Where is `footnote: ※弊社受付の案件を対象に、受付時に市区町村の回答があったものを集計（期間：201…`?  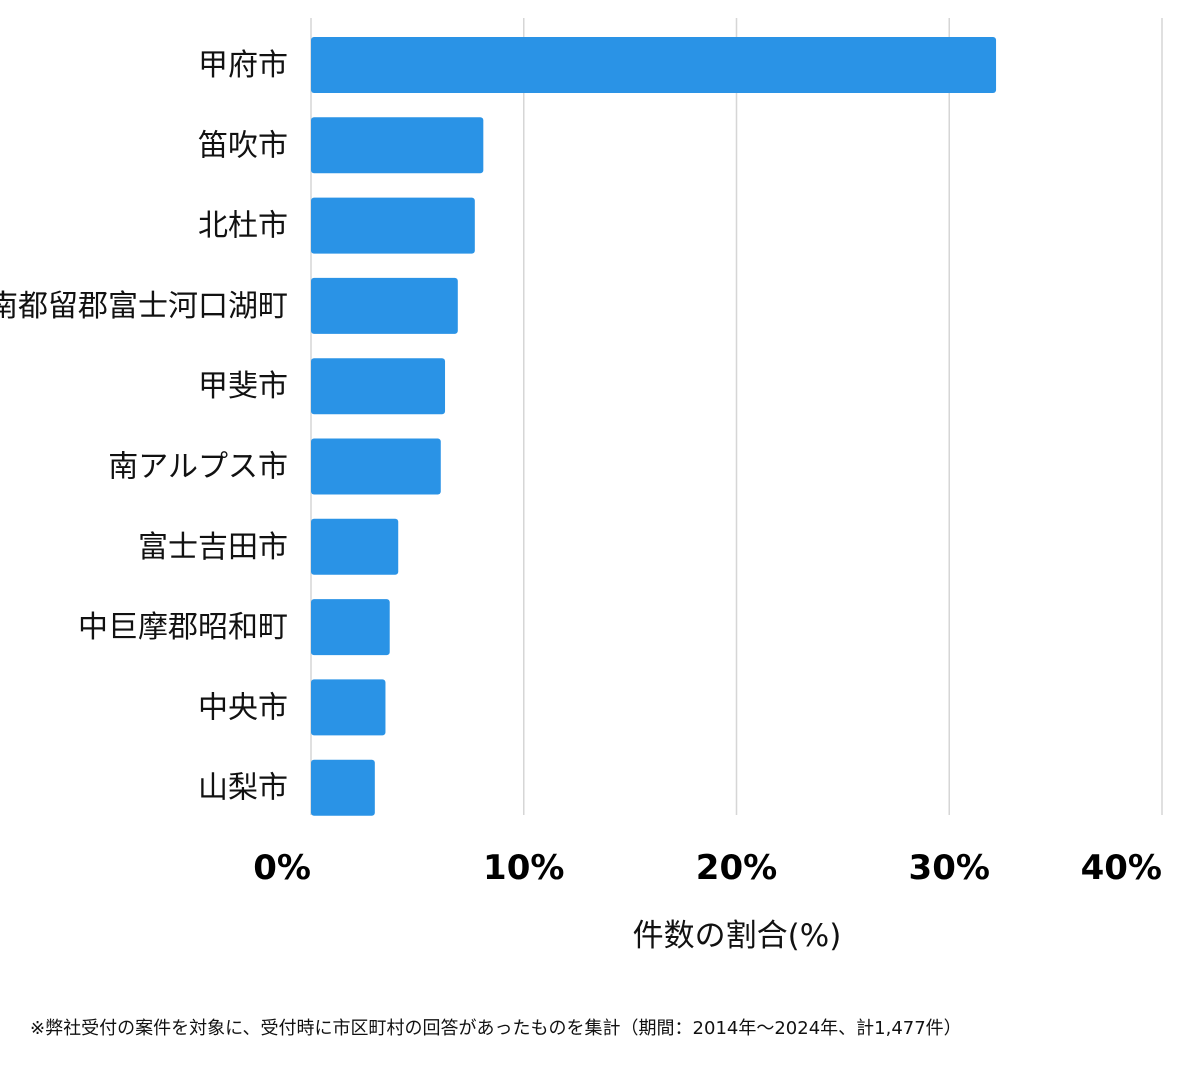 footnote: ※弊社受付の案件を対象に、受付時に市区町村の回答があったものを集計（期間：201… is located at coordinates (496, 1028).